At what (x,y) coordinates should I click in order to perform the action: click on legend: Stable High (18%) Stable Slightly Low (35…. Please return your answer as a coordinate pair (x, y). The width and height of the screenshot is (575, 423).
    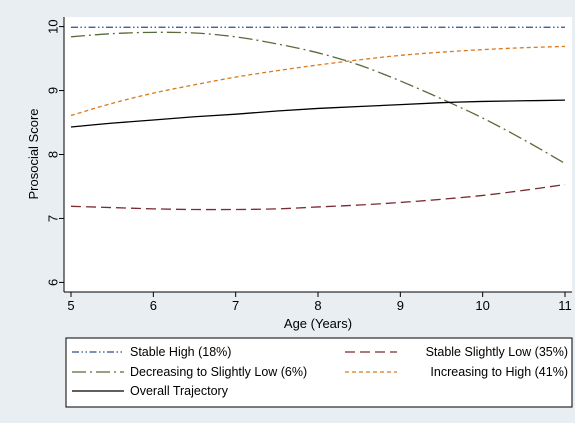
    Looking at the image, I should click on (320, 371).